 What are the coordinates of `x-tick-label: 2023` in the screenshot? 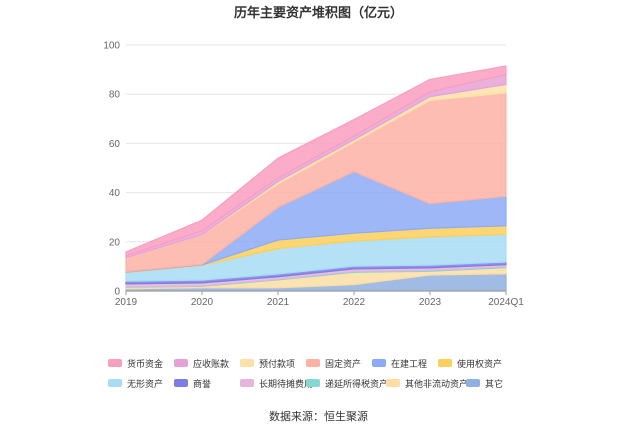 It's located at (430, 302).